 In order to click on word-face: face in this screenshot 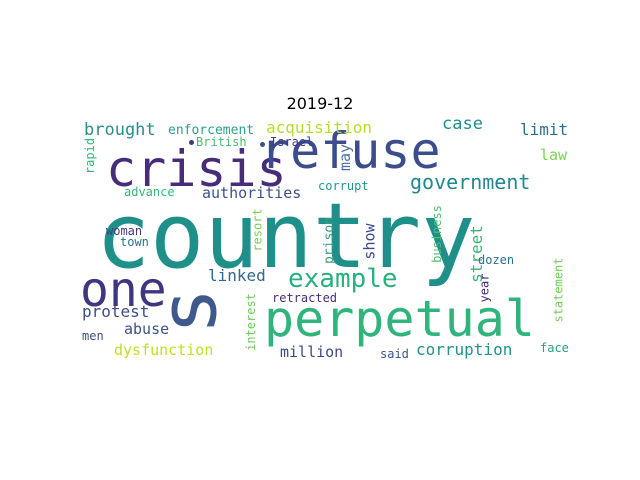, I will do `click(554, 348)`.